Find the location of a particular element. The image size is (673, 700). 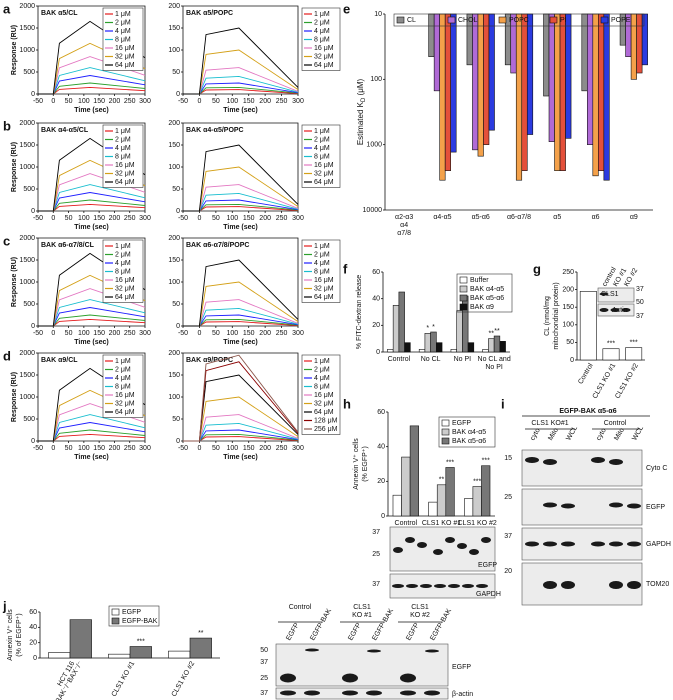

group-label: CLS1 is located at coordinates (362, 607).